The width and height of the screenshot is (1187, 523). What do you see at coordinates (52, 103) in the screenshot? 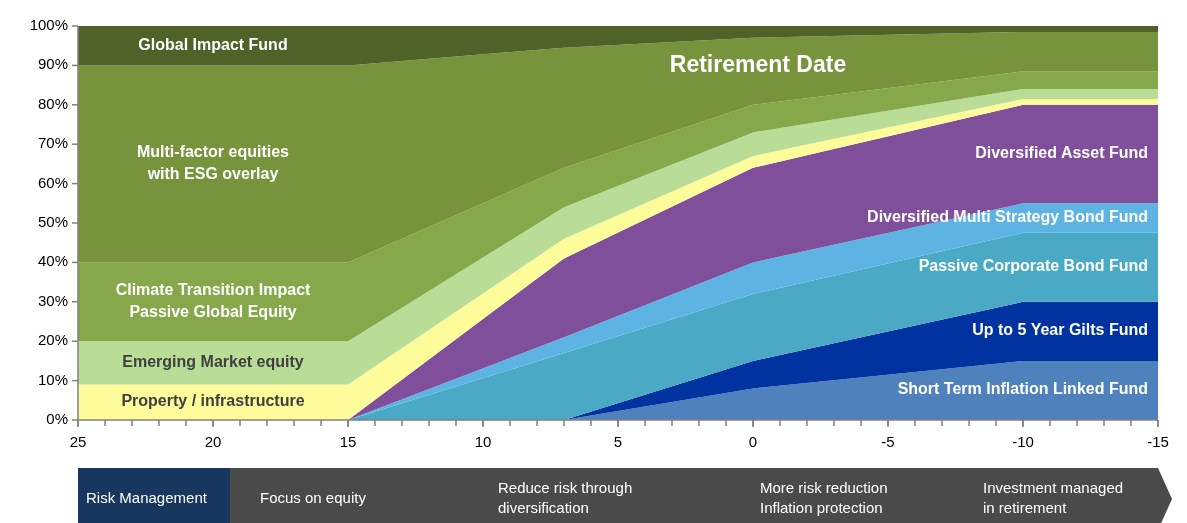
I see `y-tick-label: 80%` at bounding box center [52, 103].